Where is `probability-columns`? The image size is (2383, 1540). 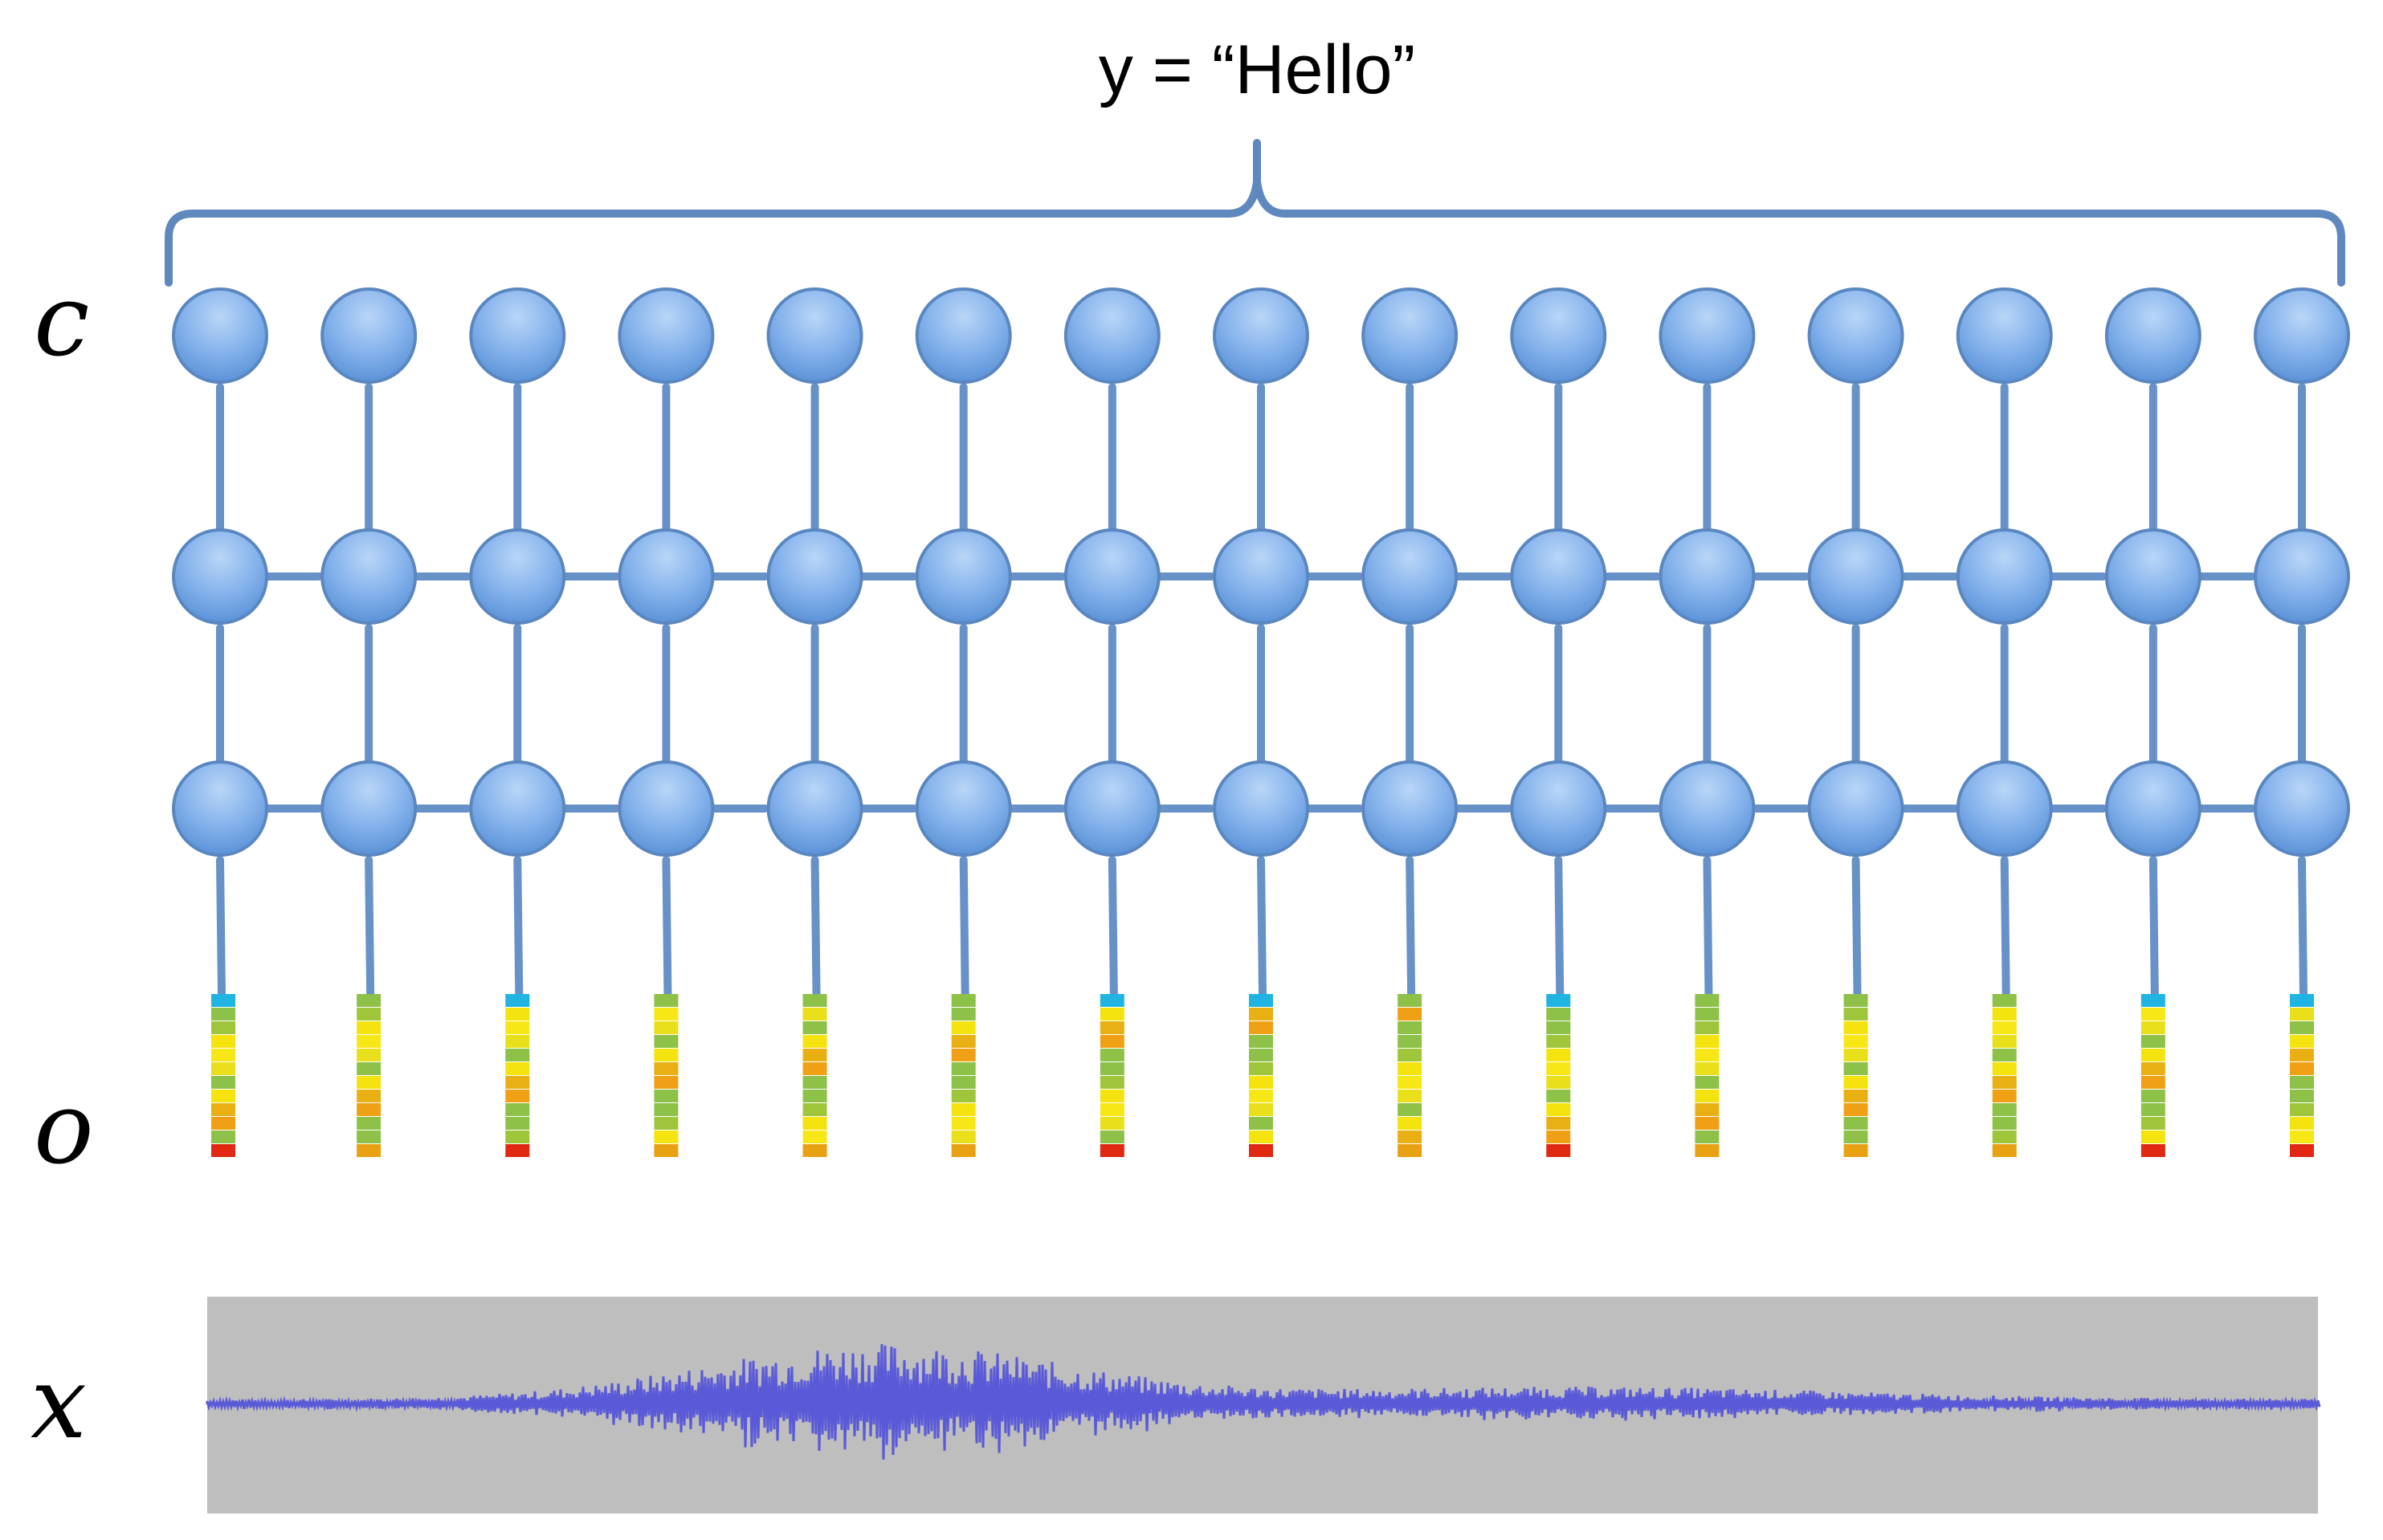
probability-columns is located at coordinates (1262, 1075).